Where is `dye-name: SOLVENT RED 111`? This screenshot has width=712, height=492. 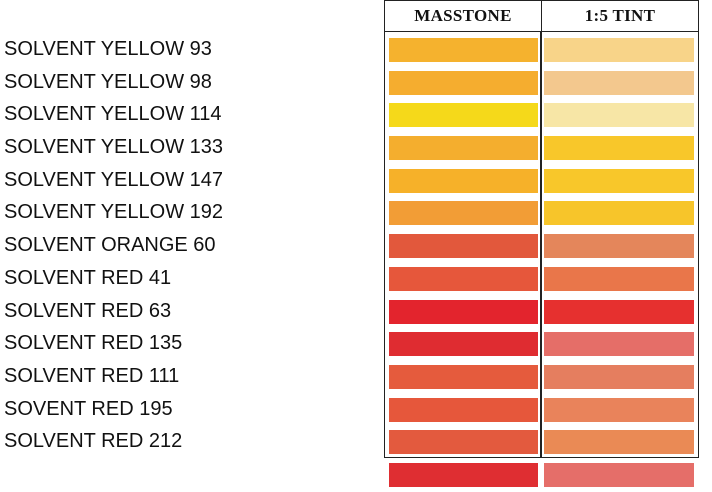 dye-name: SOLVENT RED 111 is located at coordinates (92, 375).